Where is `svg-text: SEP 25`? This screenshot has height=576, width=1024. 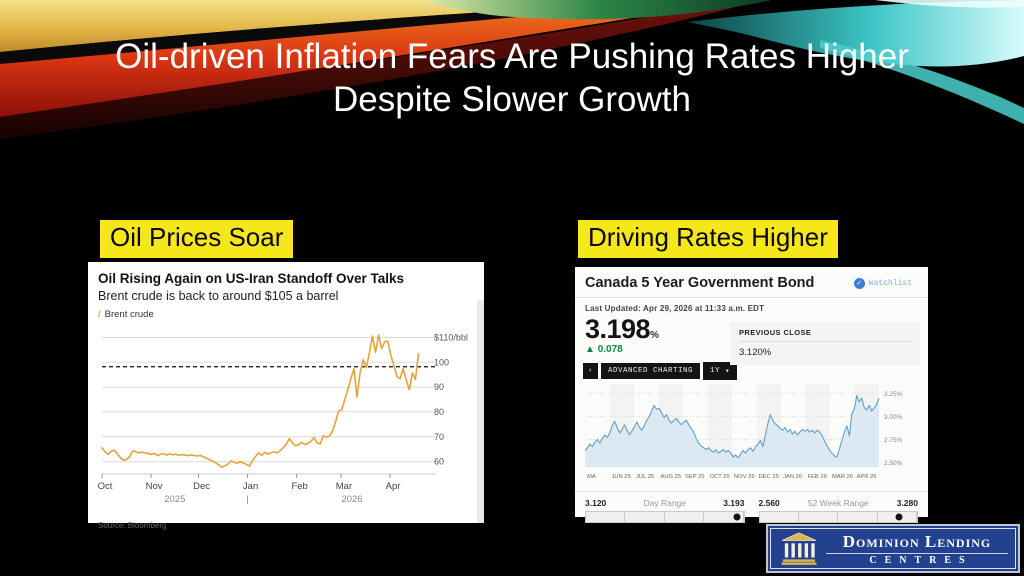 svg-text: SEP 25 is located at coordinates (695, 477).